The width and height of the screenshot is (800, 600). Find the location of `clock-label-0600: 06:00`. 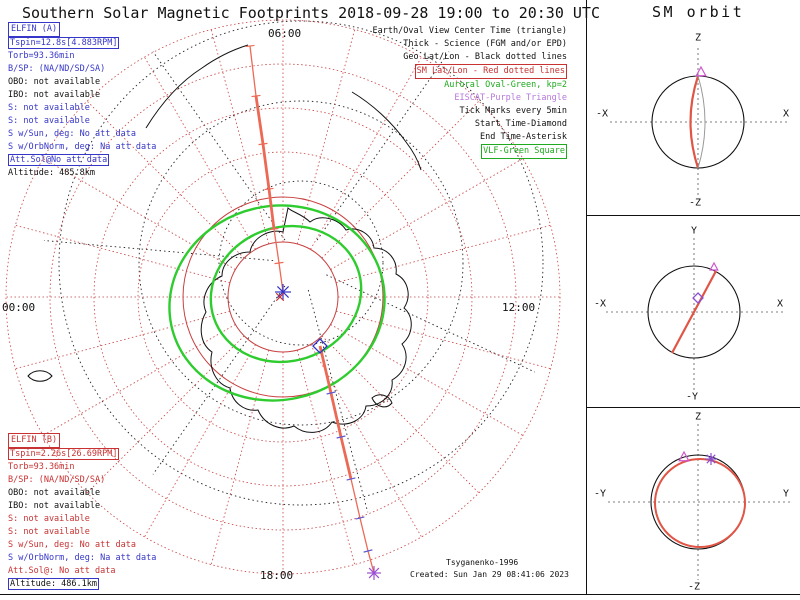

clock-label-0600: 06:00 is located at coordinates (285, 33).